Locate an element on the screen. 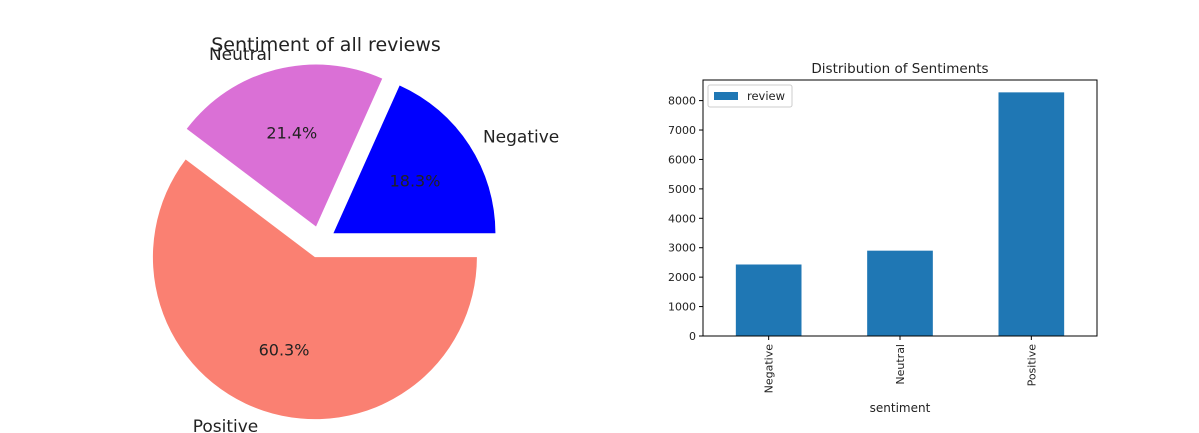 This screenshot has width=1199, height=433. y-axis-ticks: 0 1000 2000 3000 4000 5000 6000 7000 8000 is located at coordinates (685, 219).